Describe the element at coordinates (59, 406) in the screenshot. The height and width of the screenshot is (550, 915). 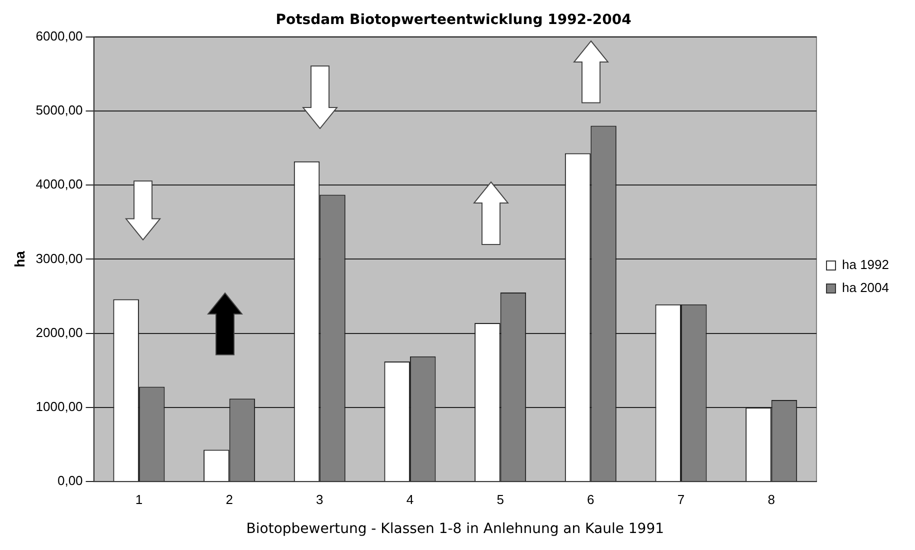
I see `y-tick-label: 1000,00` at that location.